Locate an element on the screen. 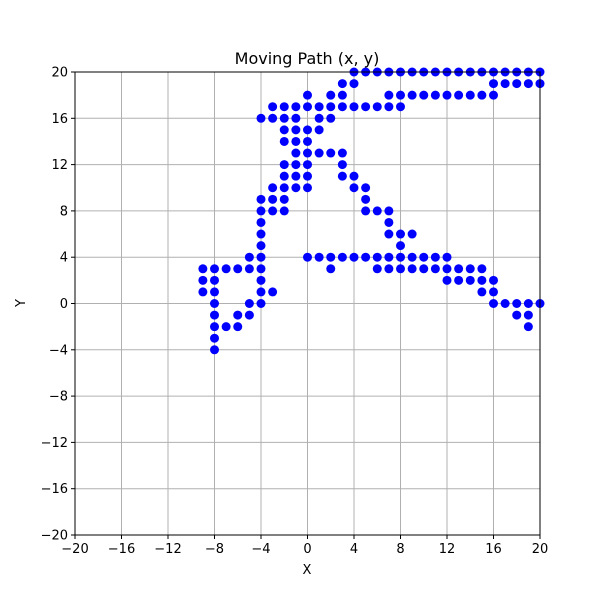  chart-title: Moving Path (x, y) is located at coordinates (307, 58).